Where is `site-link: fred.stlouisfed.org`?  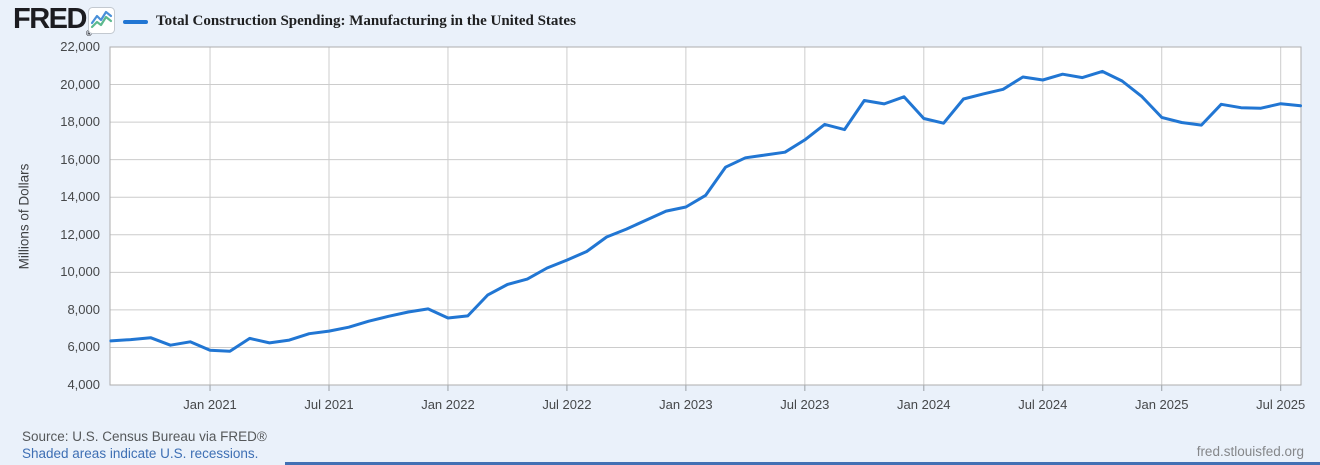
site-link: fred.stlouisfed.org is located at coordinates (1250, 451).